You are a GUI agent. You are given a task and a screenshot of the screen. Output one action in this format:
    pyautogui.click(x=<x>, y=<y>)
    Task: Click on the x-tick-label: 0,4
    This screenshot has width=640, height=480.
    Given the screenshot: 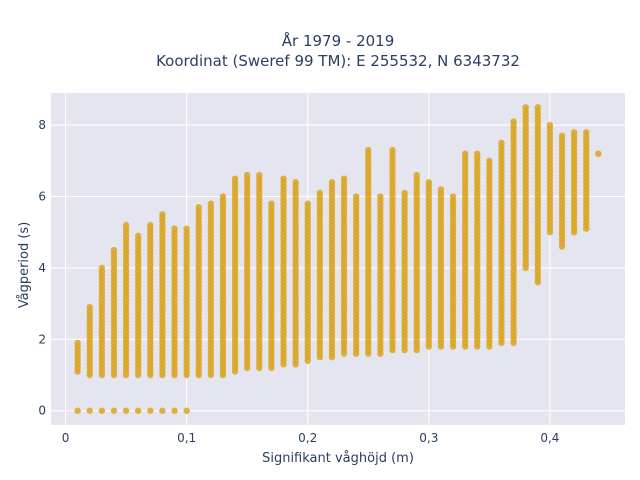 What is the action you would take?
    pyautogui.click(x=549, y=438)
    